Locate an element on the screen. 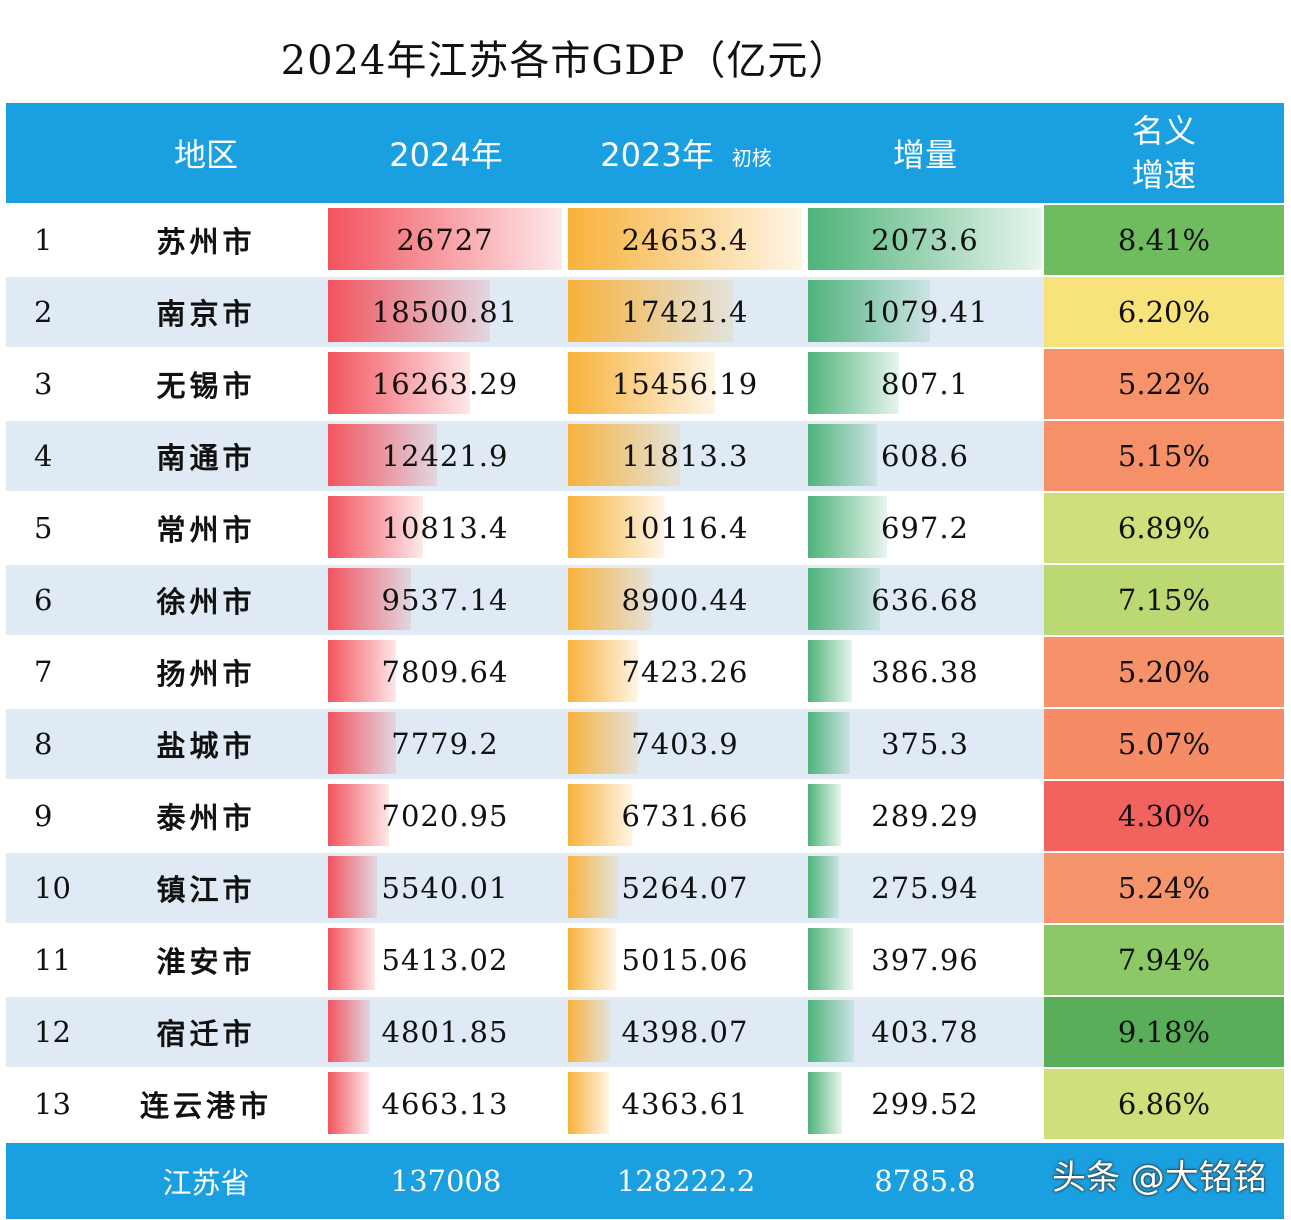 Image resolution: width=1291 pixels, height=1220 pixels. row-city: 盐城市 is located at coordinates (206, 746).